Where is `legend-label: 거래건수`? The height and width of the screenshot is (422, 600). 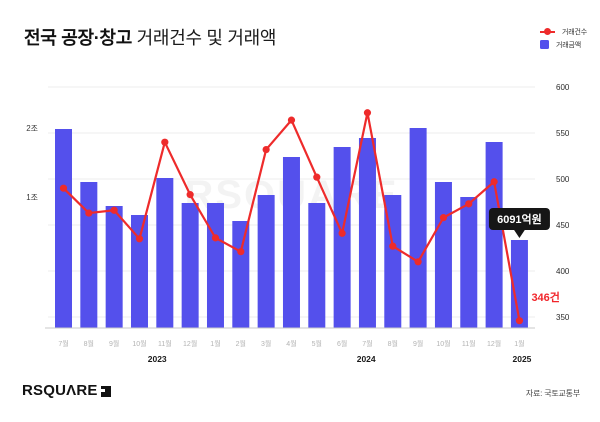
legend-label: 거래건수 is located at coordinates (574, 32).